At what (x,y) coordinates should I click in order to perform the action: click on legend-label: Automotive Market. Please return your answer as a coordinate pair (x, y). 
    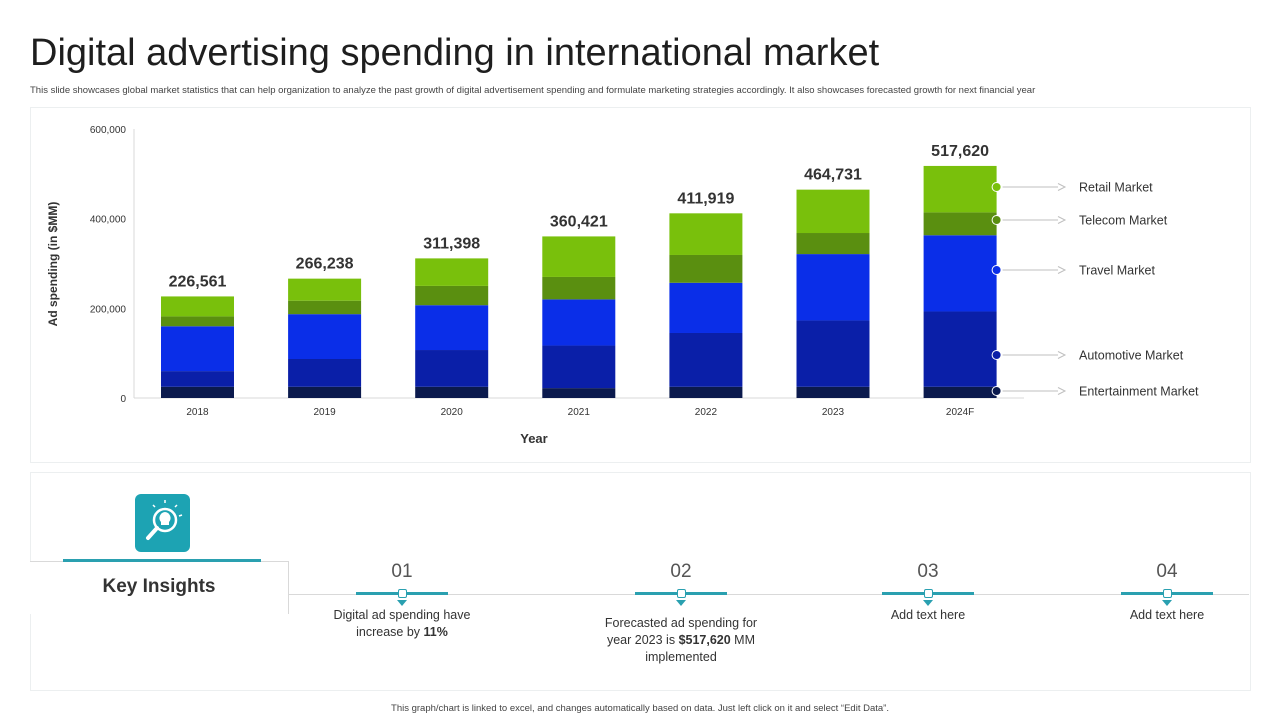
    Looking at the image, I should click on (1131, 356).